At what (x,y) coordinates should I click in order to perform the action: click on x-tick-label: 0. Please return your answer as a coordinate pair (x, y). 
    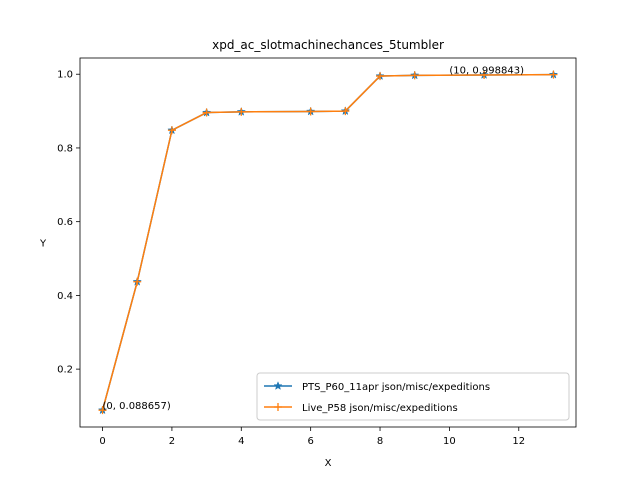
    Looking at the image, I should click on (102, 441).